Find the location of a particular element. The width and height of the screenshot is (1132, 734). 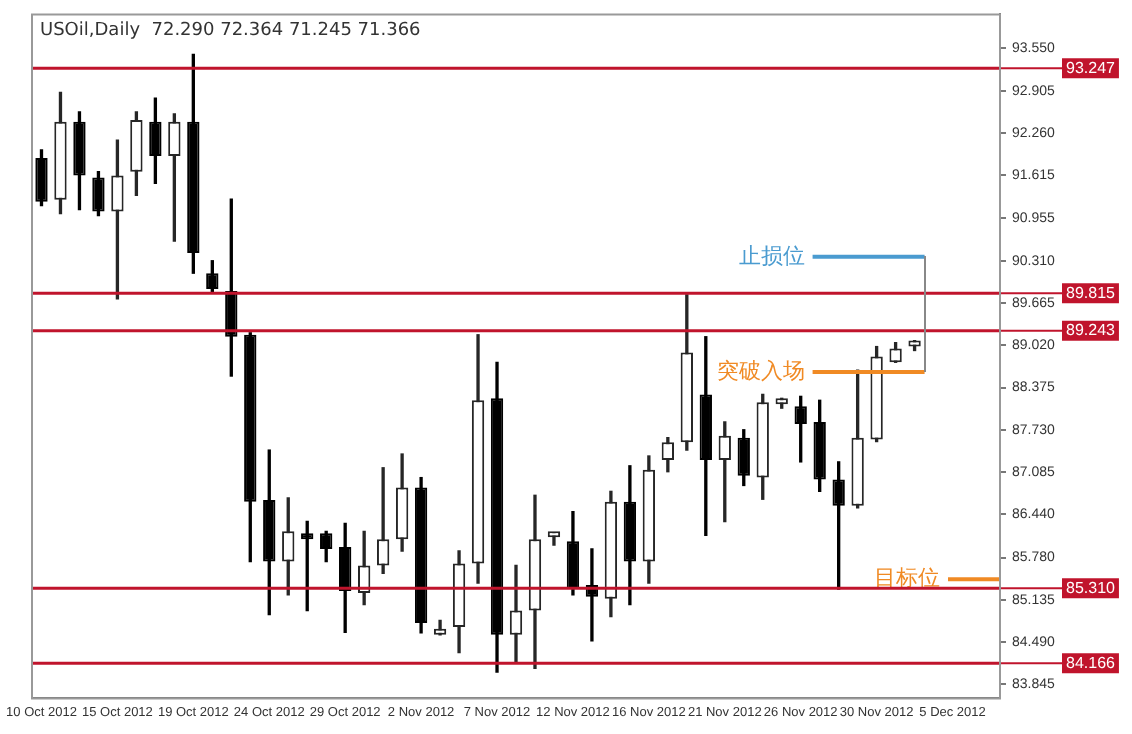

ref-line-label: 止损位 is located at coordinates (771, 255).